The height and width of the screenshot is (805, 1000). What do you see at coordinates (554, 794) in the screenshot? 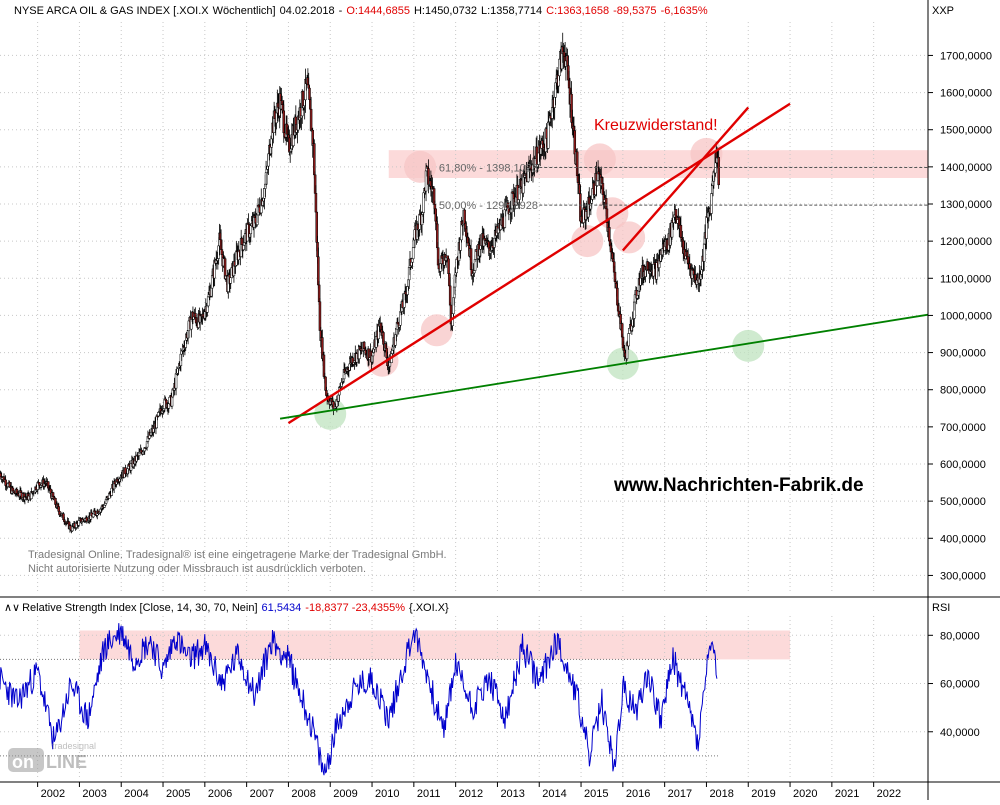
I see `year-tick-label: 2014` at bounding box center [554, 794].